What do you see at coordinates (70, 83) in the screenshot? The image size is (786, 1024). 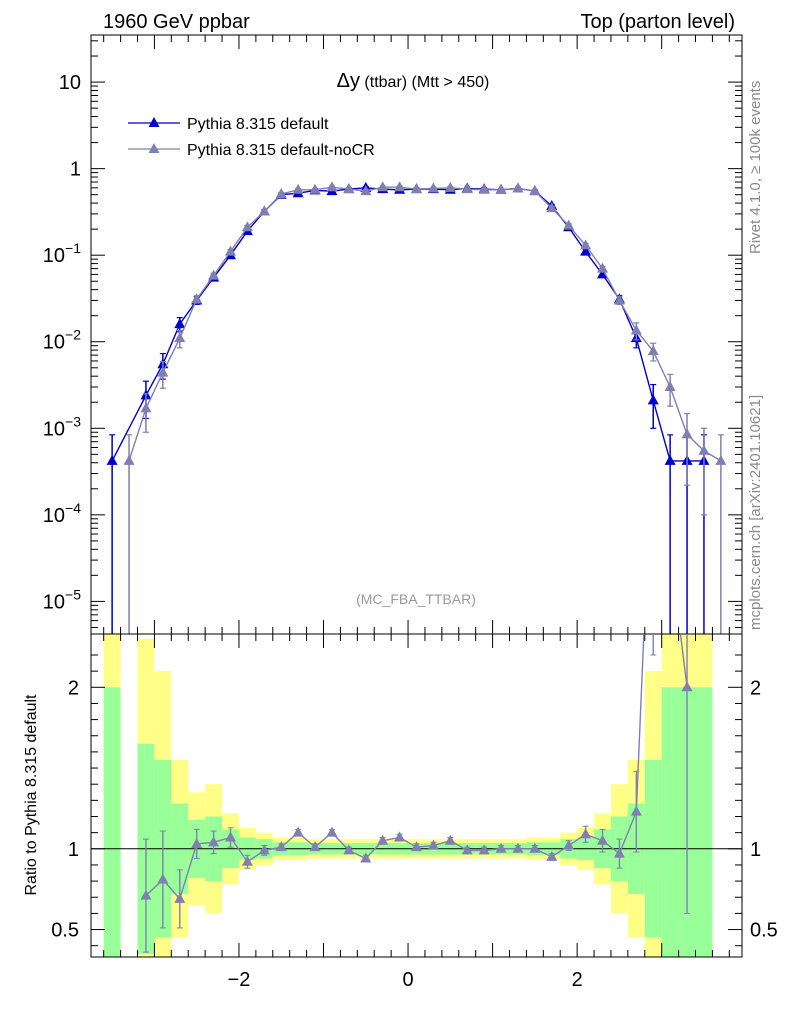 I see `y-tick-label: 10` at bounding box center [70, 83].